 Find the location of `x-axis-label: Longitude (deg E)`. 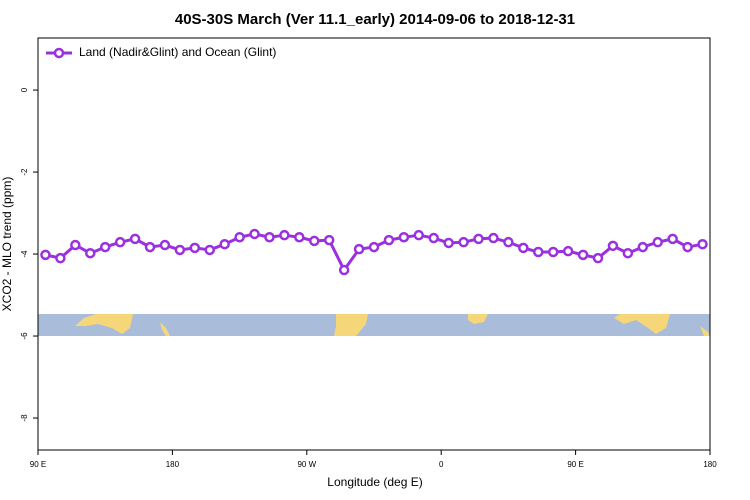

x-axis-label: Longitude (deg E) is located at coordinates (374, 482).